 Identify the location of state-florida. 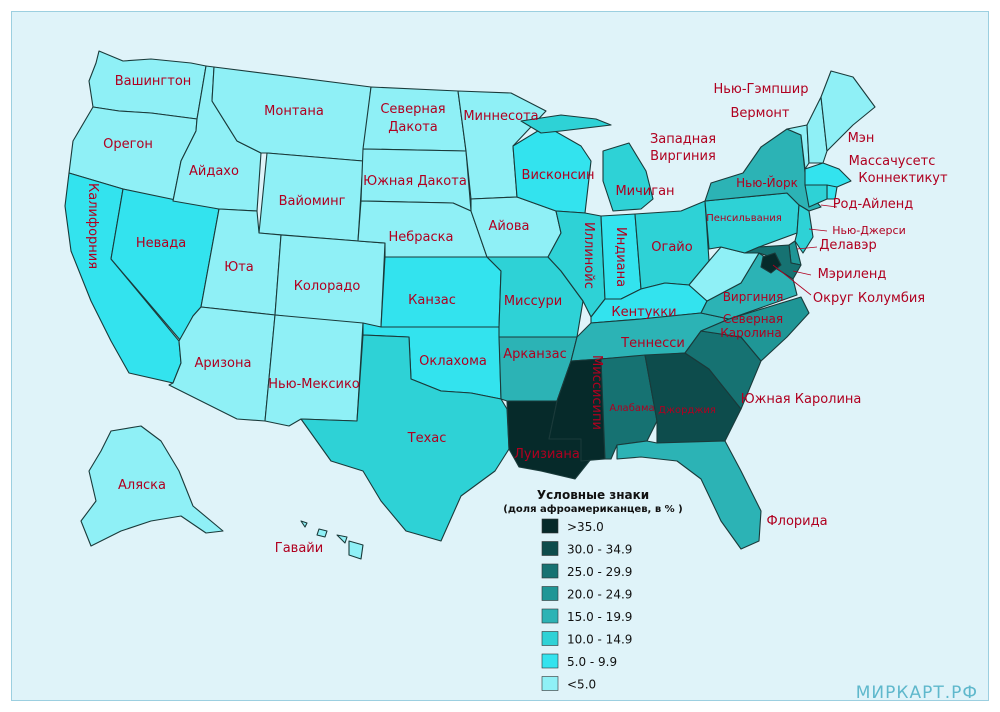
(689, 495).